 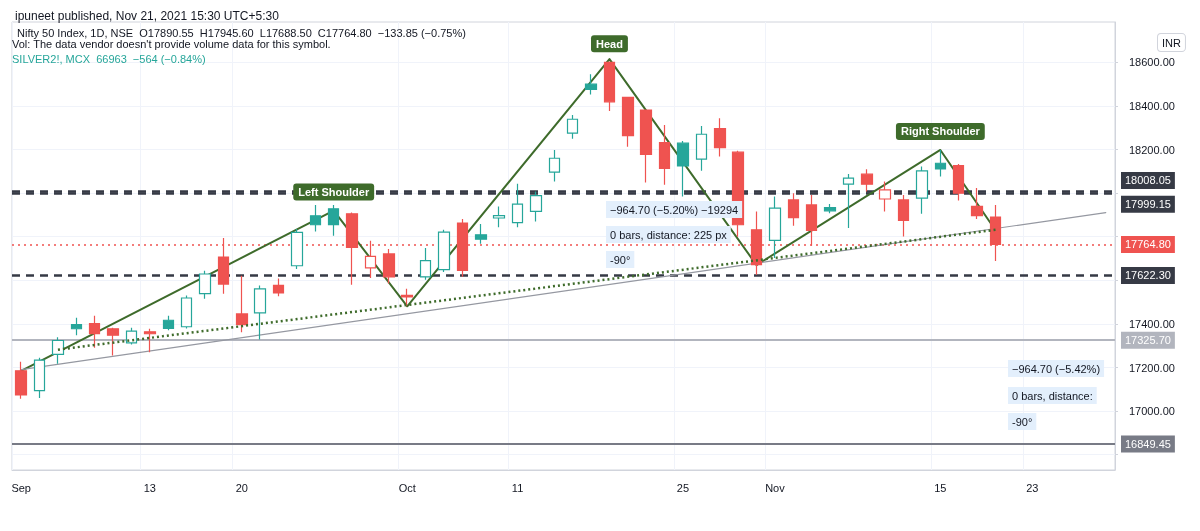 I want to click on y-tick-label: 17000.00, so click(x=1152, y=411).